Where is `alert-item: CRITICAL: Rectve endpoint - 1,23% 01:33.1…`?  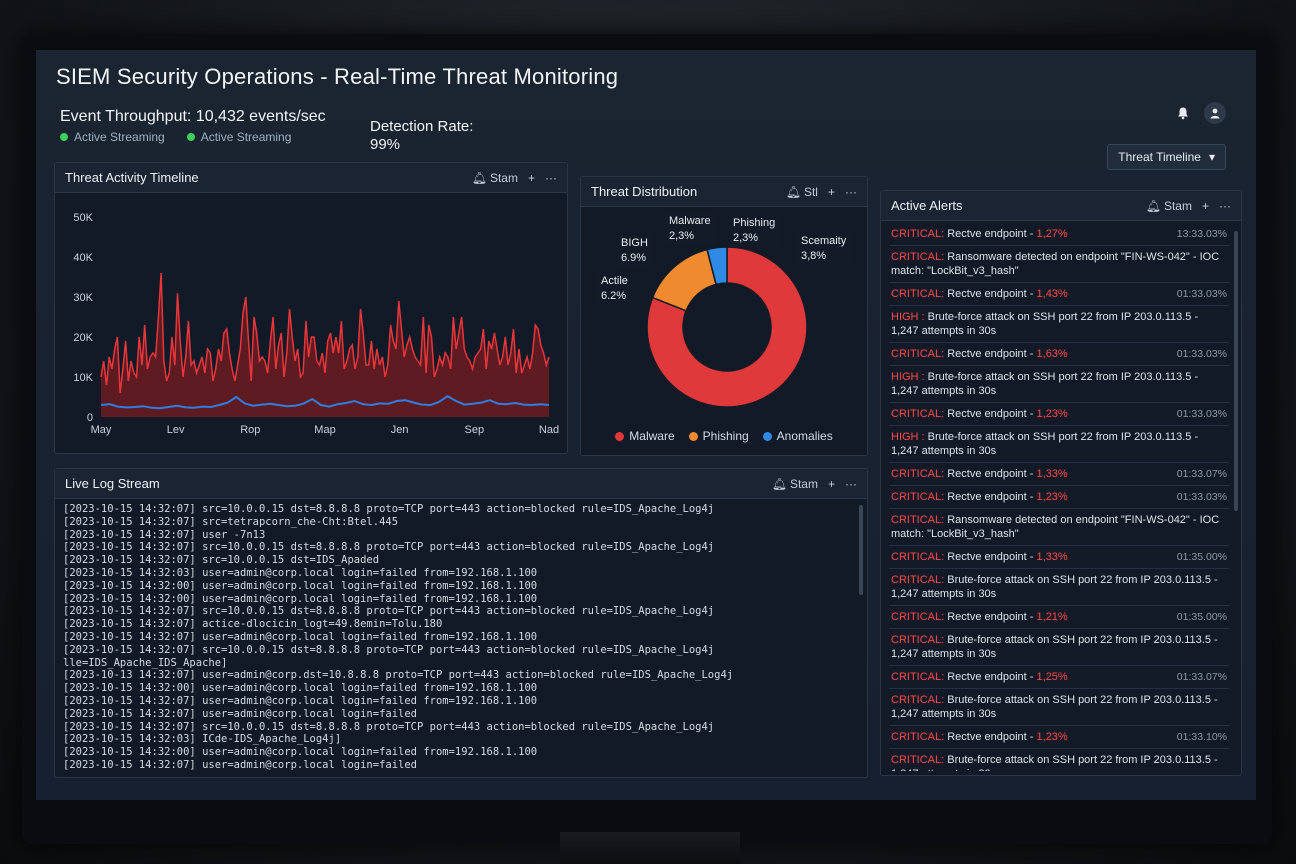
alert-item: CRITICAL: Rectve endpoint - 1,23% 01:33.1… is located at coordinates (1059, 737).